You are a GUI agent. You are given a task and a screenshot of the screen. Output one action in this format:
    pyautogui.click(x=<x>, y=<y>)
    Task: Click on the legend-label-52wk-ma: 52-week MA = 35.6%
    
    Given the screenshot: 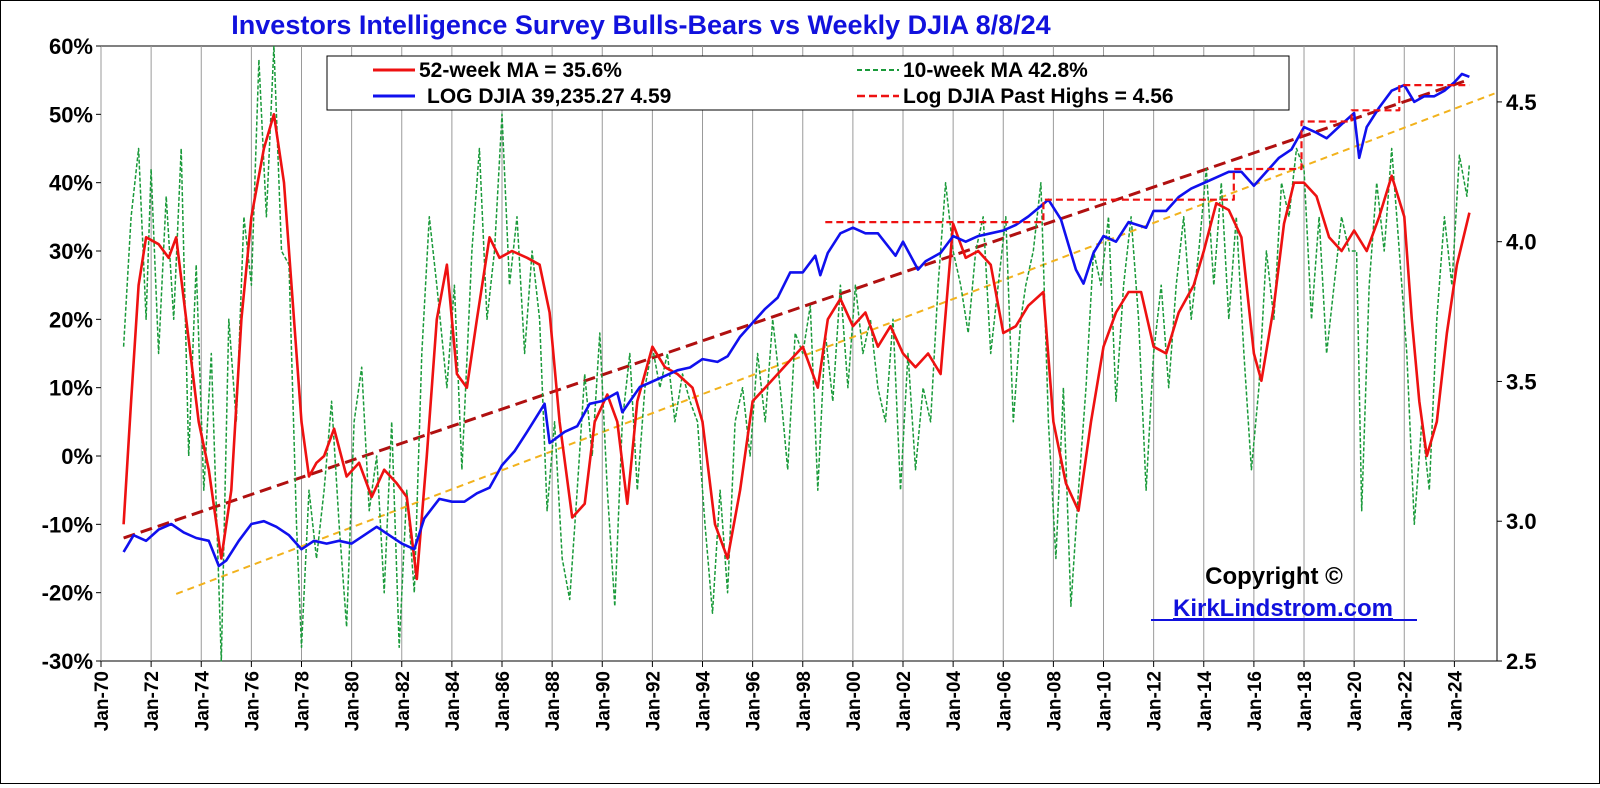 What is the action you would take?
    pyautogui.click(x=520, y=70)
    